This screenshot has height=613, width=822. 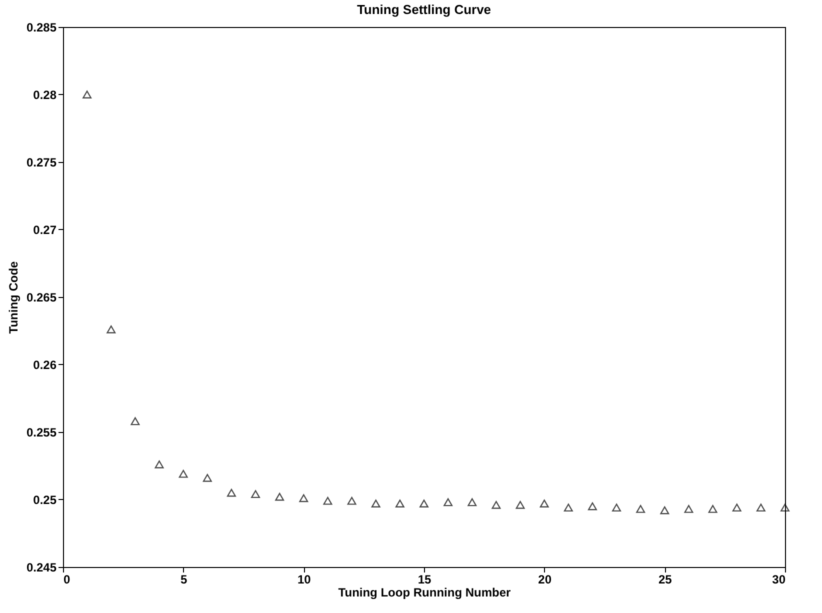 What do you see at coordinates (425, 579) in the screenshot?
I see `x-tick-label: 15` at bounding box center [425, 579].